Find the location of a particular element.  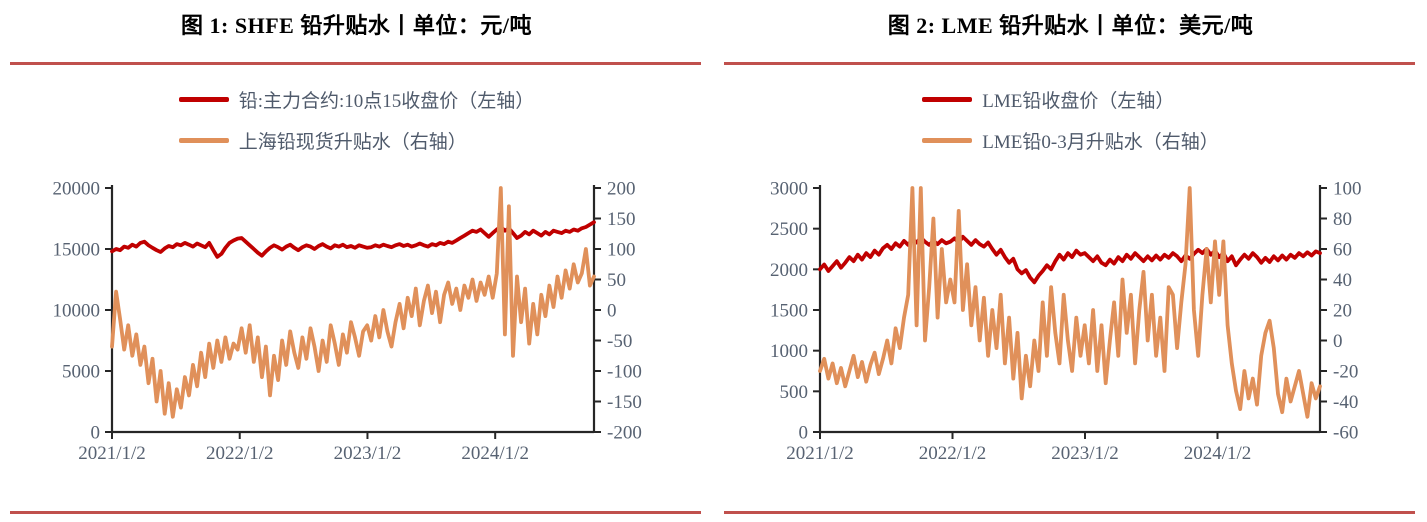

svg-text: 200 is located at coordinates (621, 189).